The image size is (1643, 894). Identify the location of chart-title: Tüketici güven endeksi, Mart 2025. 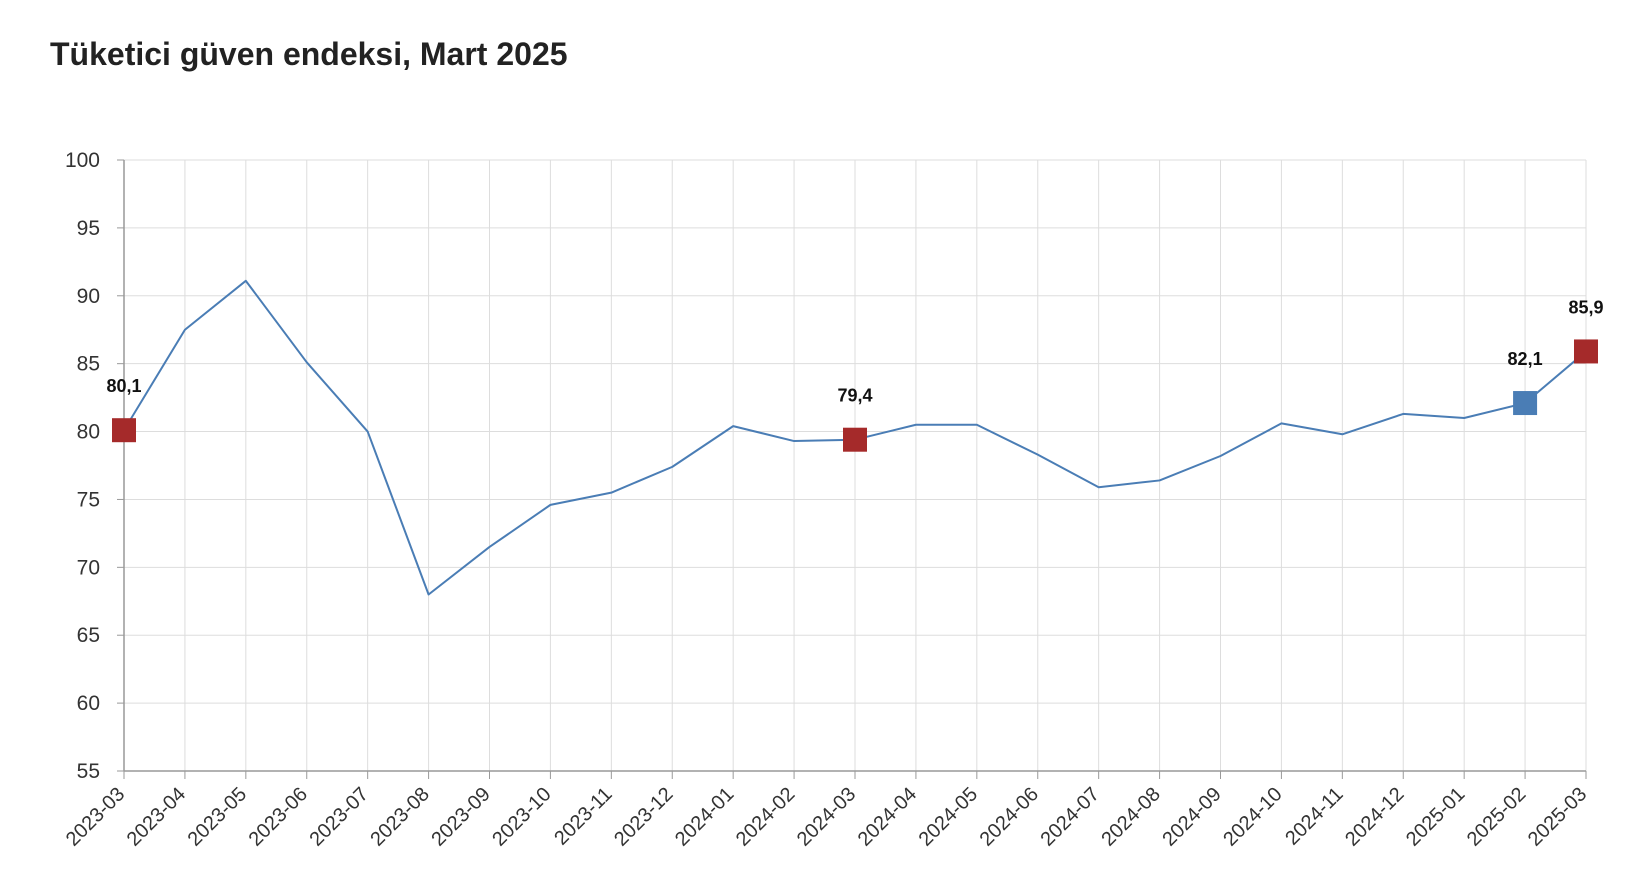
(309, 54).